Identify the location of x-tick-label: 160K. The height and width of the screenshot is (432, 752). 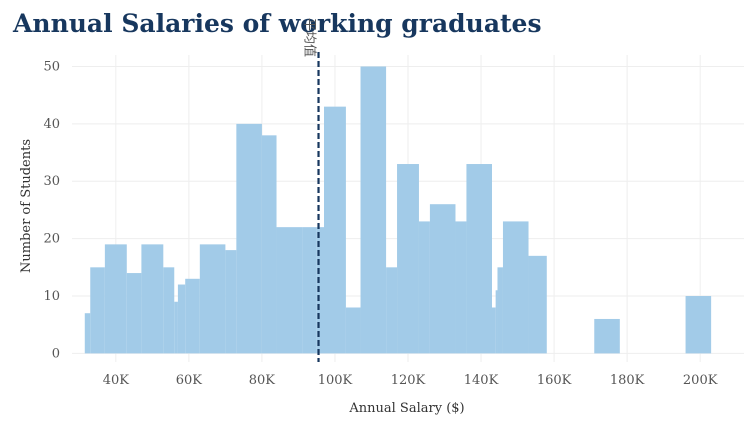
(554, 380).